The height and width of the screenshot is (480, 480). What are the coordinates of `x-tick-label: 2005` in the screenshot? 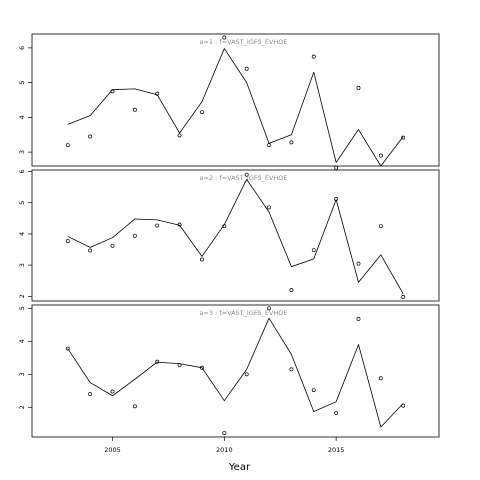 It's located at (112, 450).